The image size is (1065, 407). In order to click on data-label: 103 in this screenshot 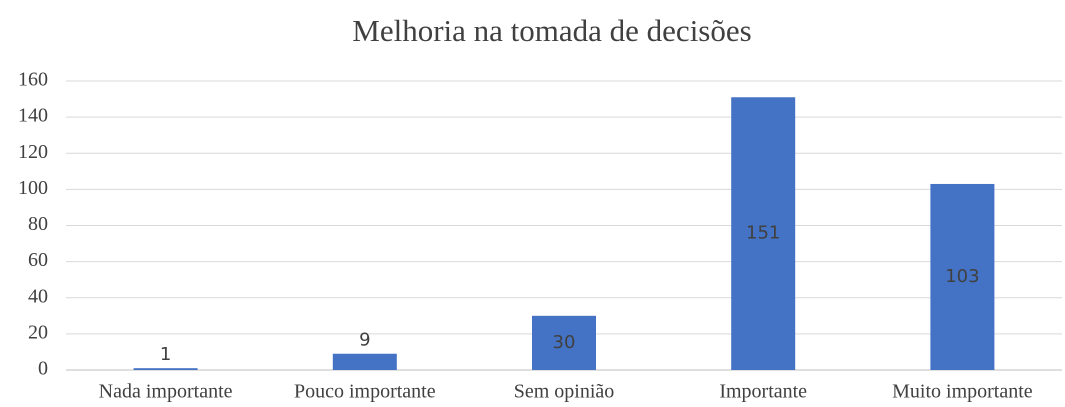, I will do `click(962, 276)`.